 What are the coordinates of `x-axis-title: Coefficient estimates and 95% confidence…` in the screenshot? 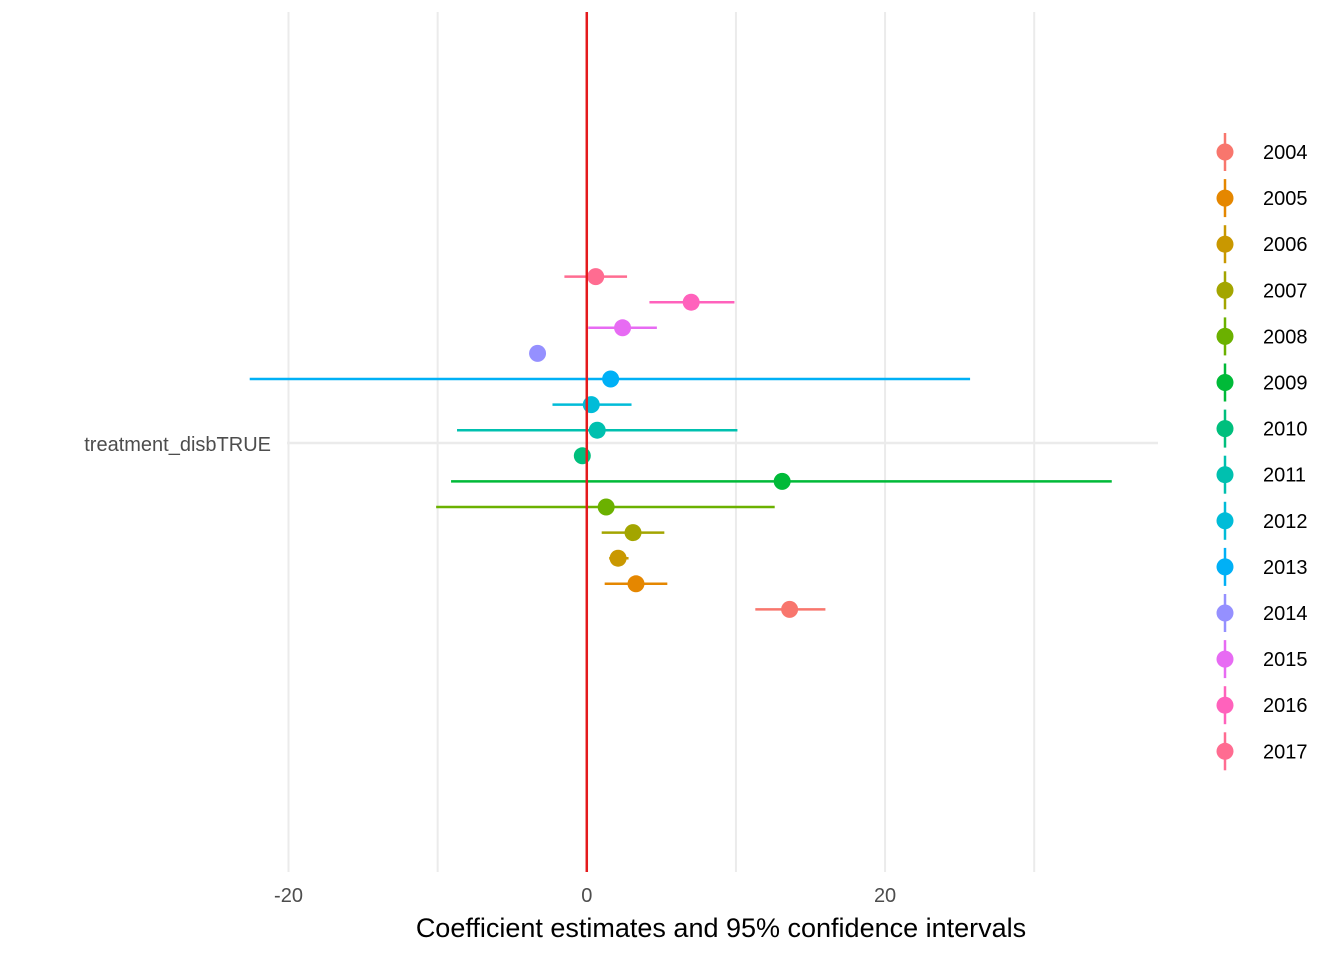 It's located at (721, 928).